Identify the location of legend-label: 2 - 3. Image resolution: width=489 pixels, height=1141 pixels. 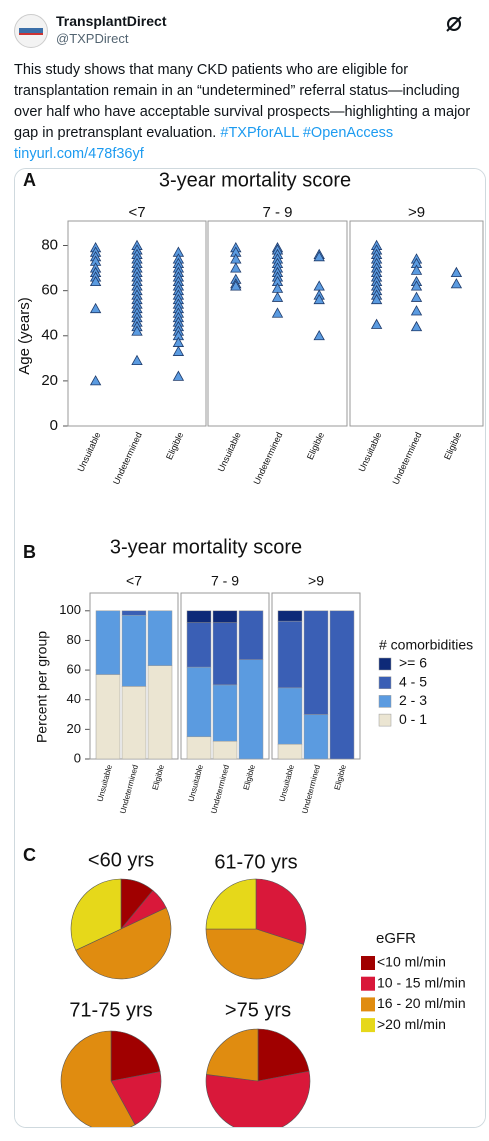
(413, 700).